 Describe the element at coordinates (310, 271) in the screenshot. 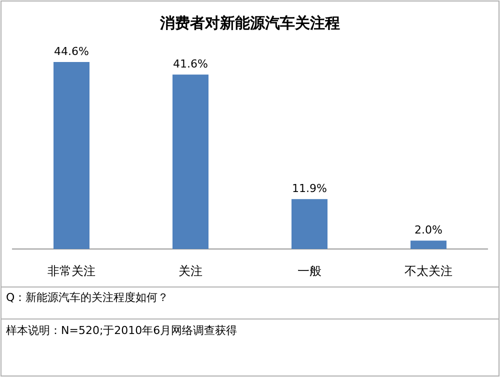

I see `x-tick-label: 一般` at that location.